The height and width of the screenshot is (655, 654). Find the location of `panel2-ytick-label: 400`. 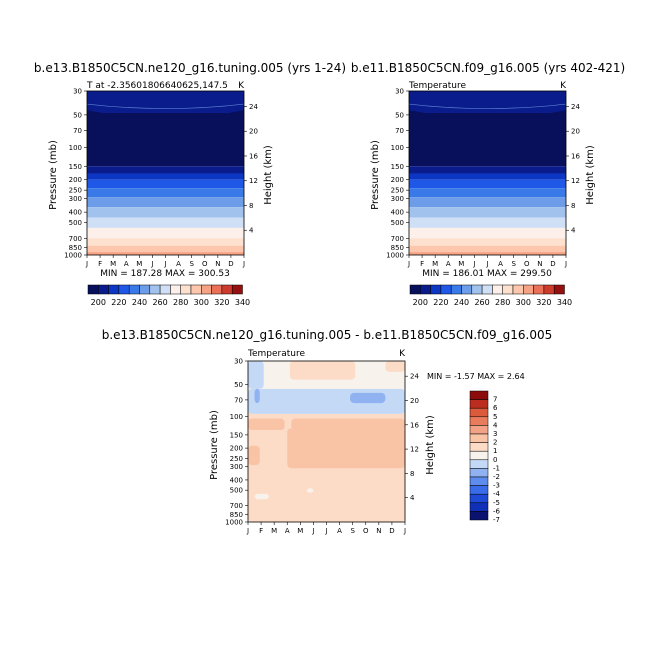

panel2-ytick-label: 400 is located at coordinates (397, 213).